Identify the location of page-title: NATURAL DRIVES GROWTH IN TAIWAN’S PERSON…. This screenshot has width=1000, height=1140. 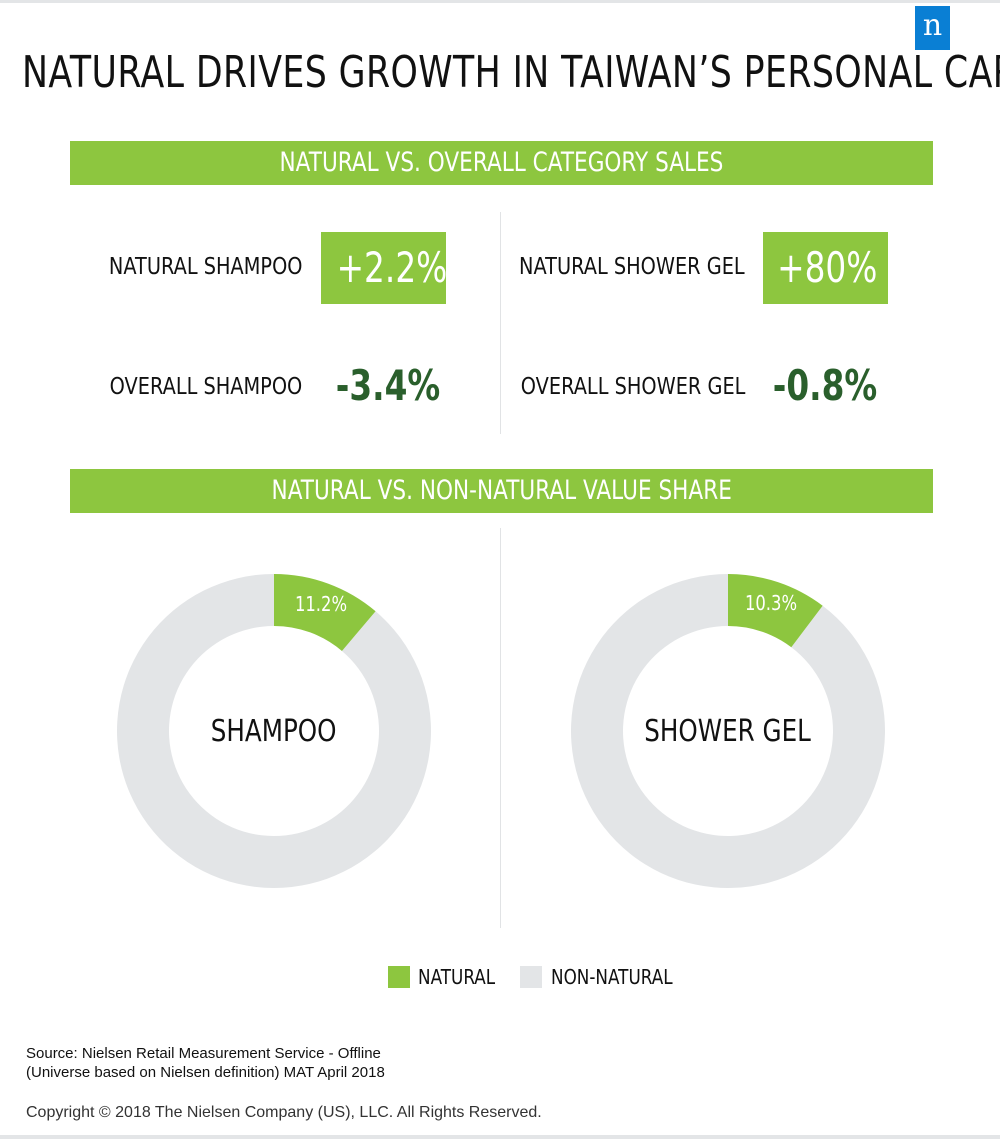
(511, 72).